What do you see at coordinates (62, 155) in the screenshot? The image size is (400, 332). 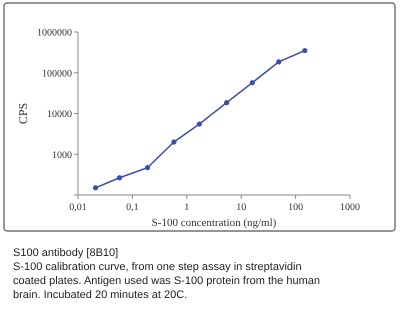 I see `y-tick-label: 1000` at bounding box center [62, 155].